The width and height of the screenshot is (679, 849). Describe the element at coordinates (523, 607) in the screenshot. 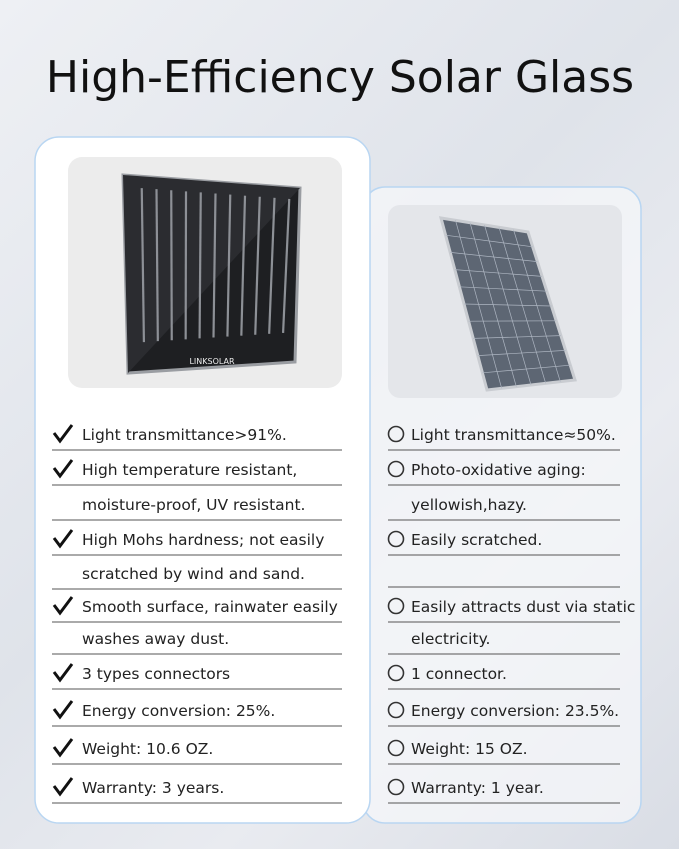

I see `feature-text: Easily attracts dust via static` at that location.